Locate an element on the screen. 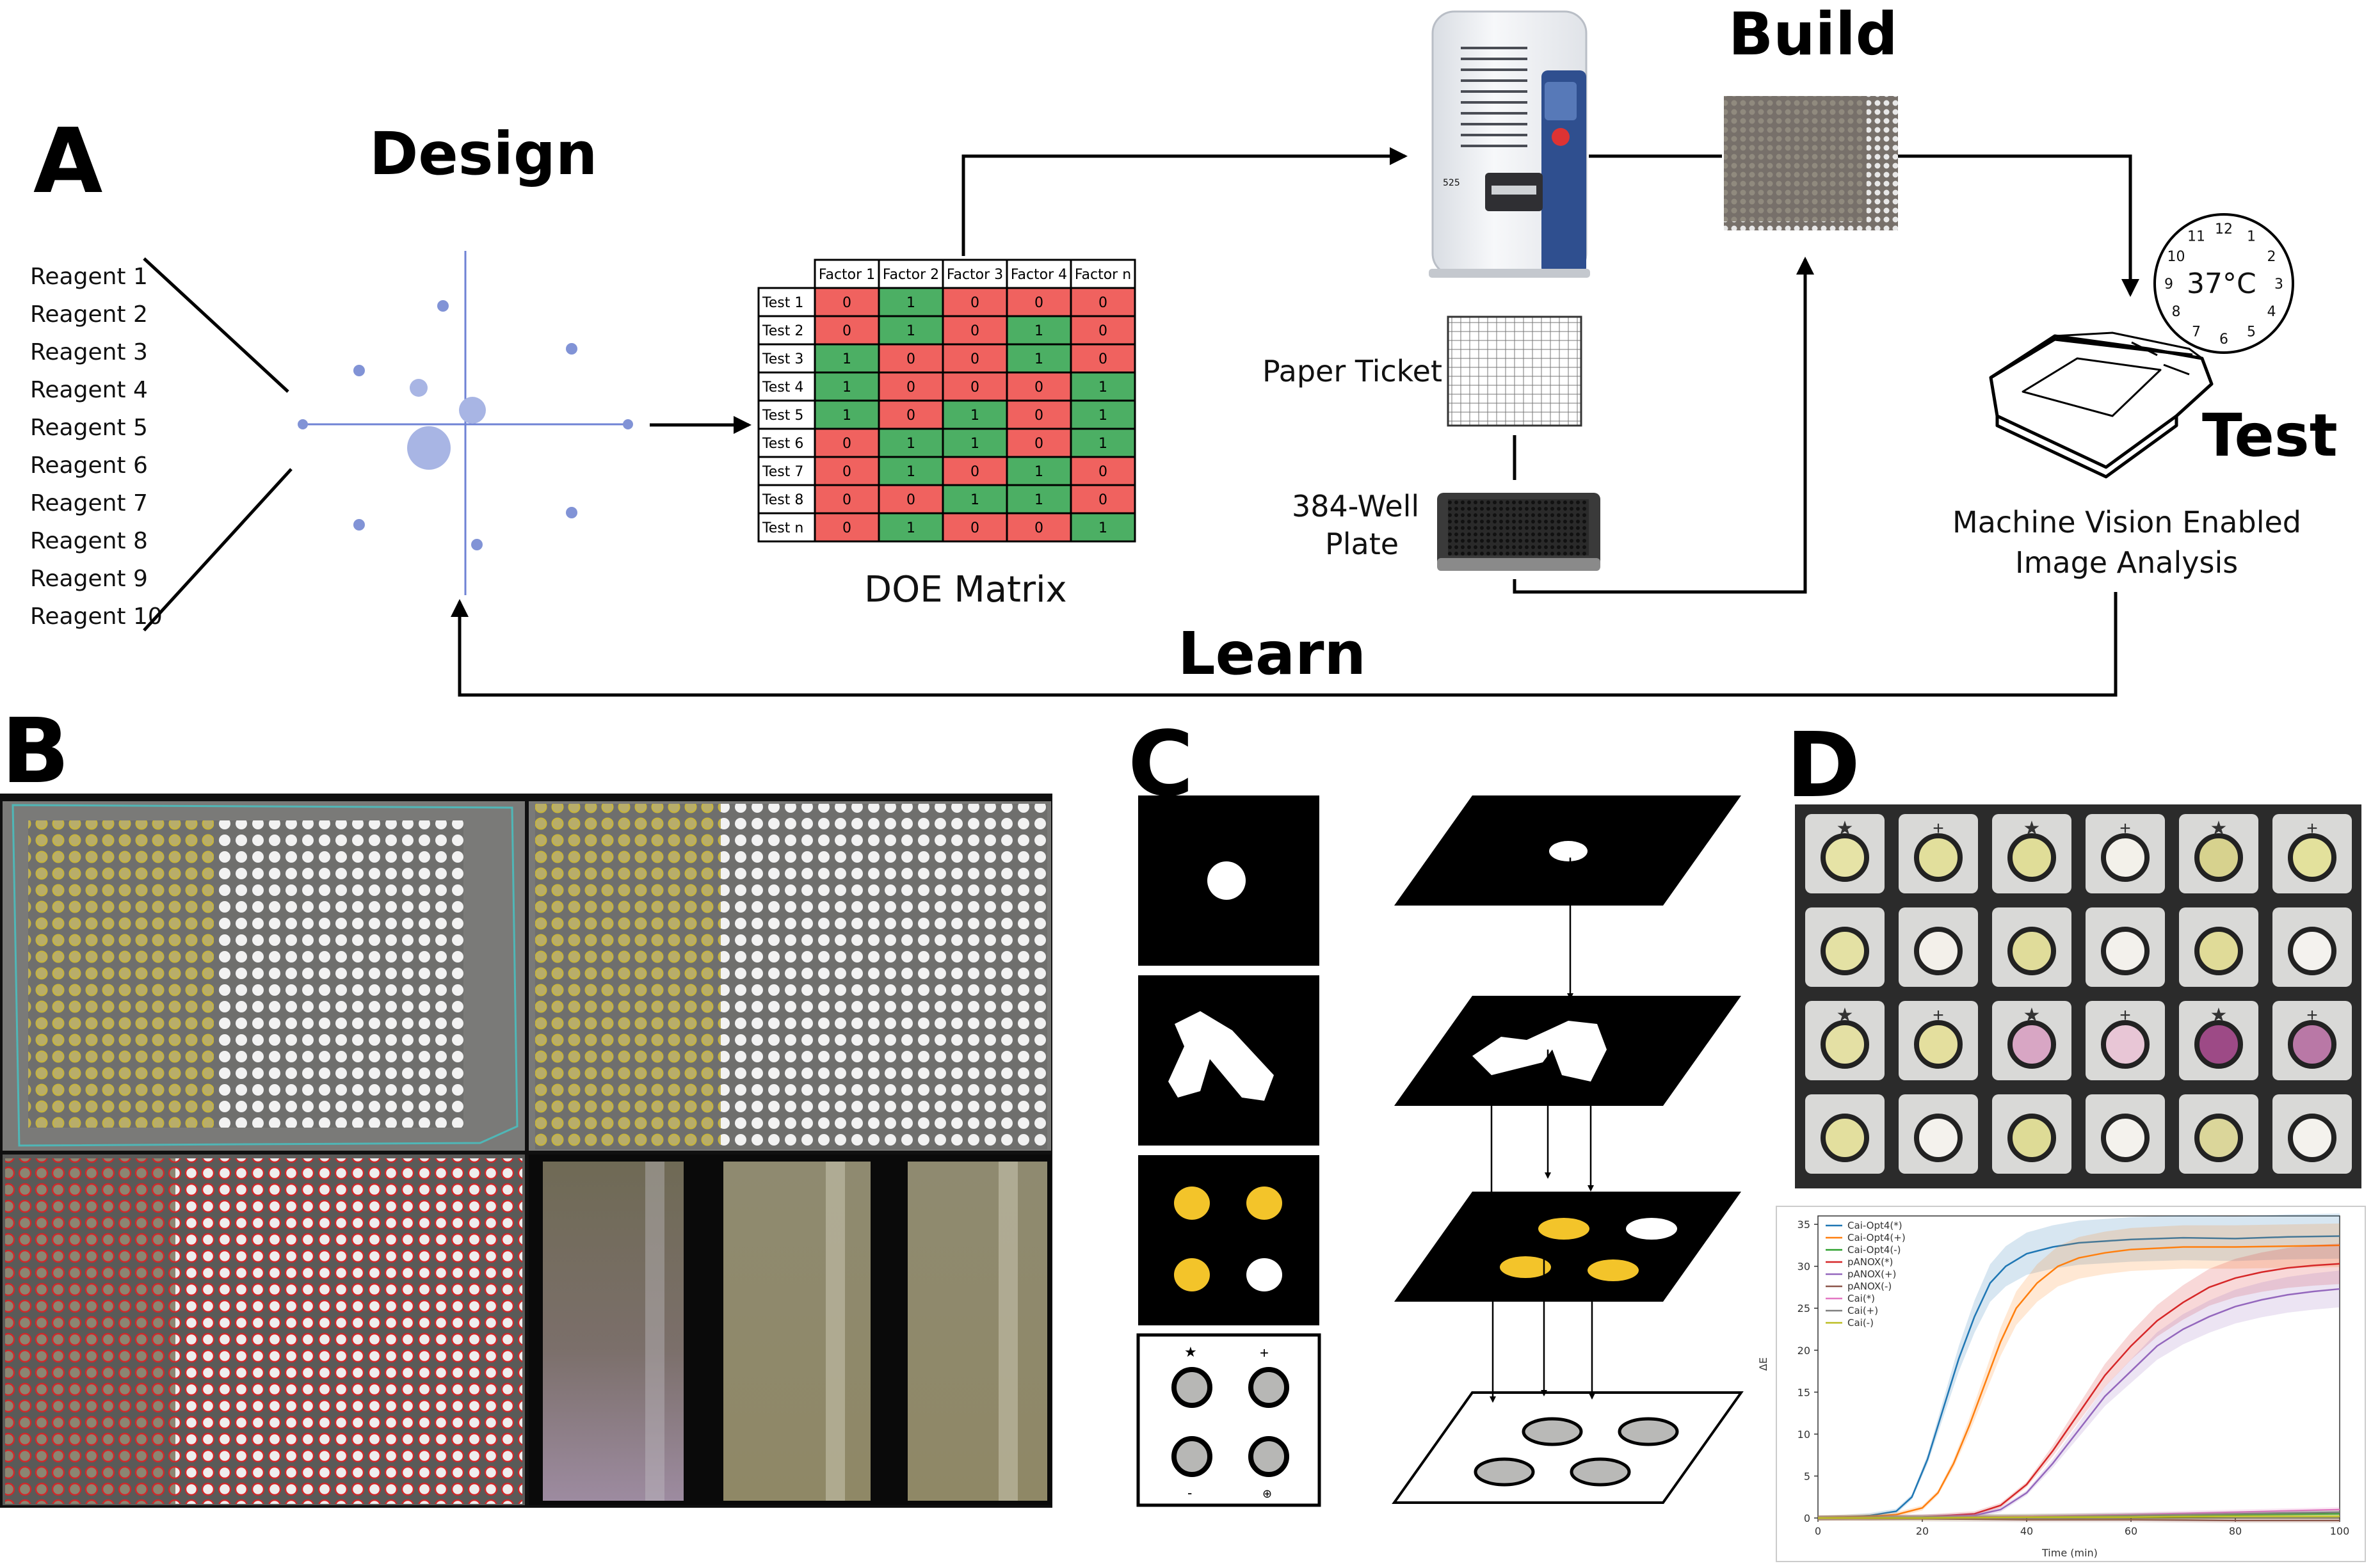 Image resolution: width=2380 pixels, height=1566 pixels. legend-entry: pANOX(*) is located at coordinates (1870, 1262).